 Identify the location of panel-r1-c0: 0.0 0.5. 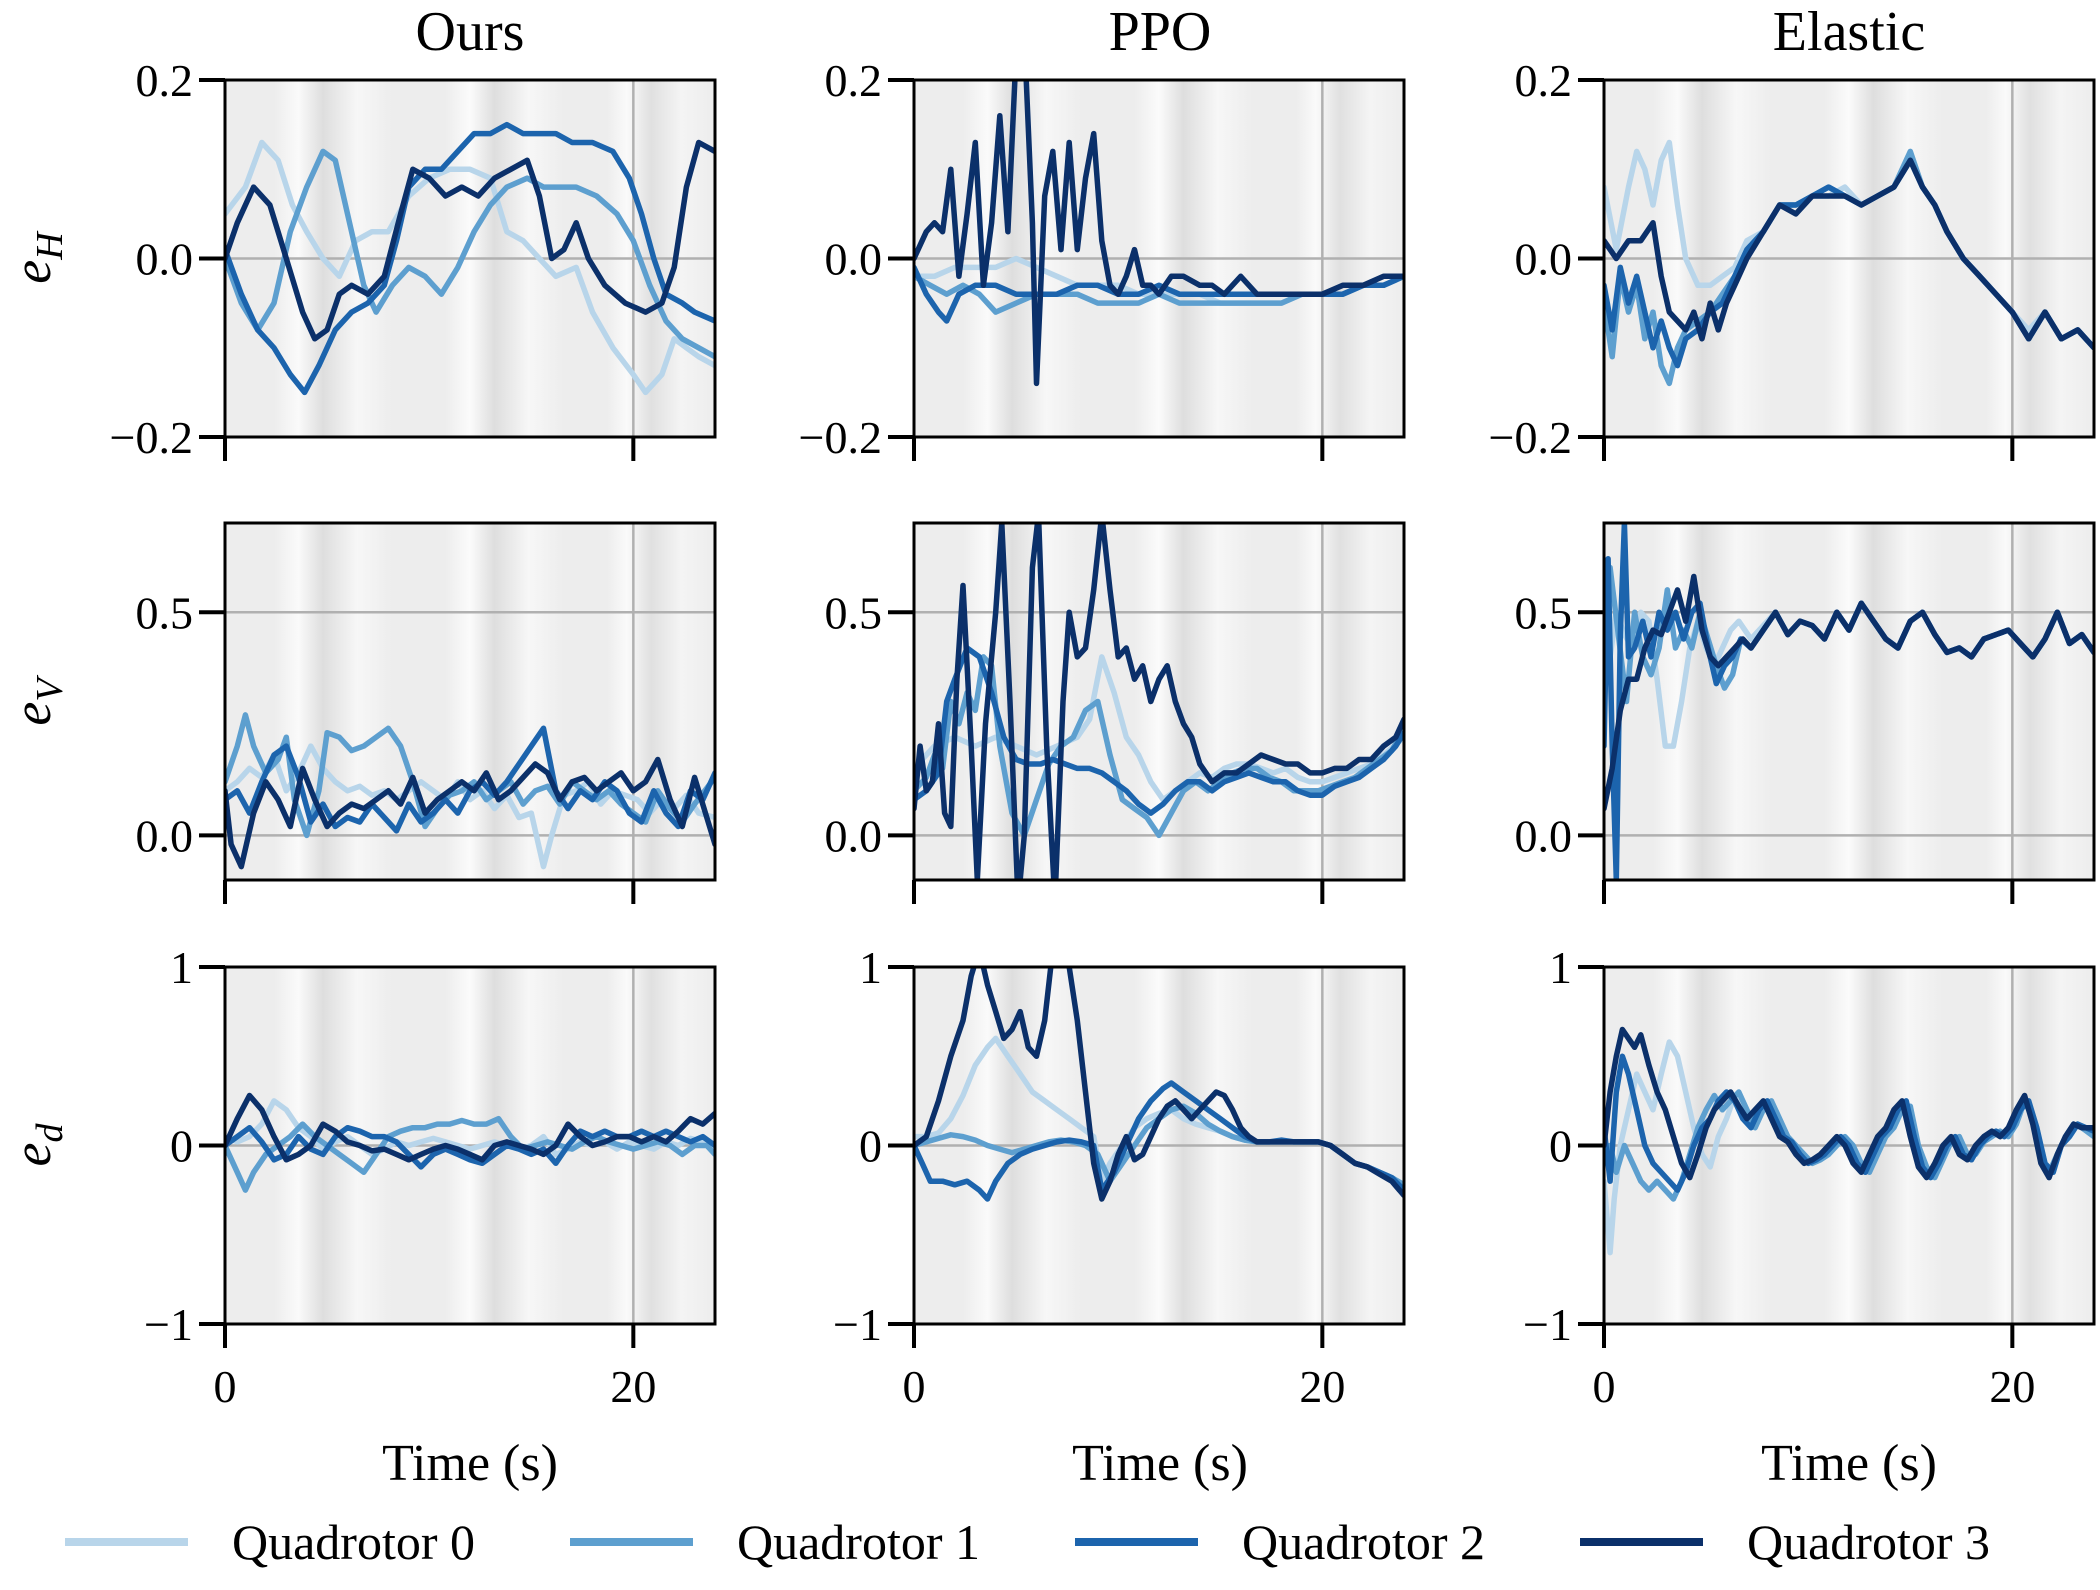
(426, 712).